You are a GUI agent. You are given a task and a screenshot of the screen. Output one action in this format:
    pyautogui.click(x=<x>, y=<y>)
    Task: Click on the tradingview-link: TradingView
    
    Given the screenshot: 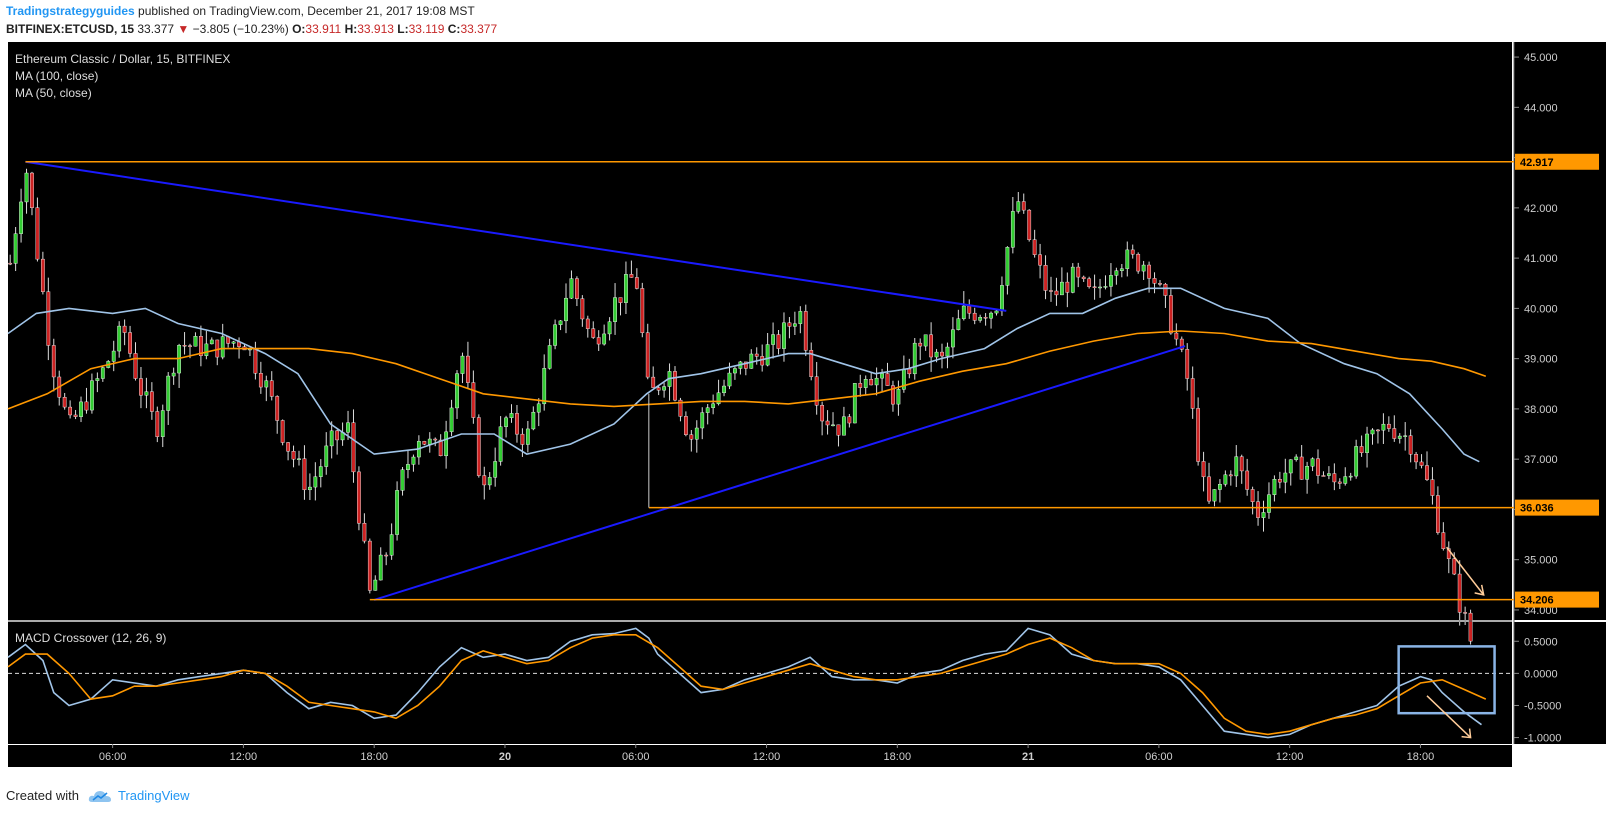 What is the action you would take?
    pyautogui.click(x=154, y=795)
    